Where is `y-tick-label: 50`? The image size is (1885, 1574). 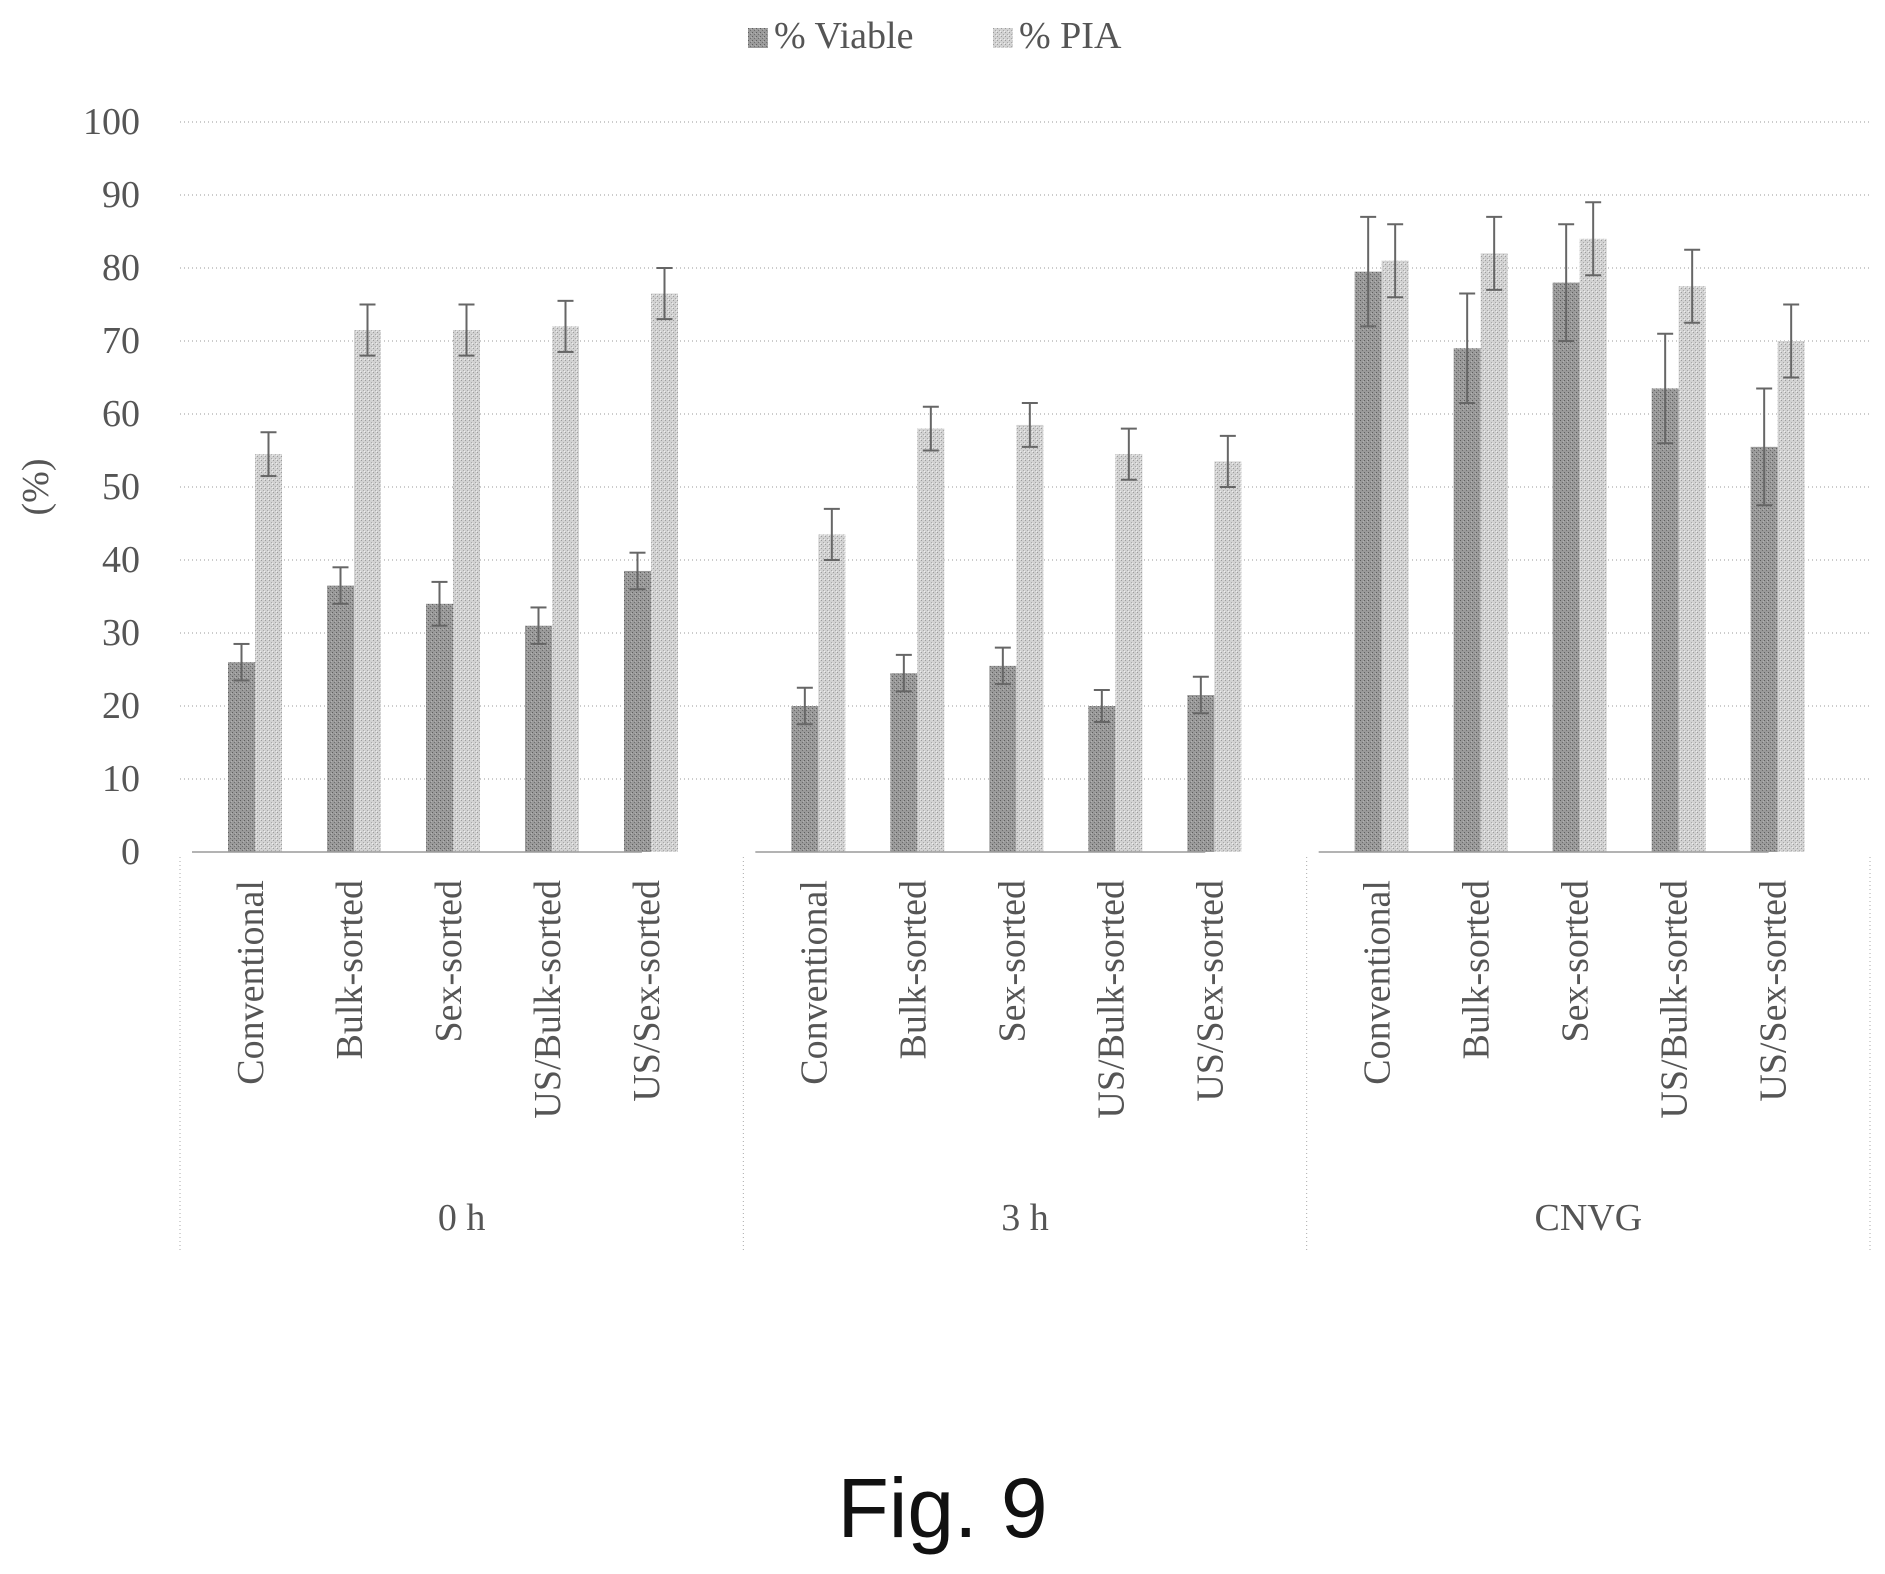
y-tick-label: 50 is located at coordinates (121, 487).